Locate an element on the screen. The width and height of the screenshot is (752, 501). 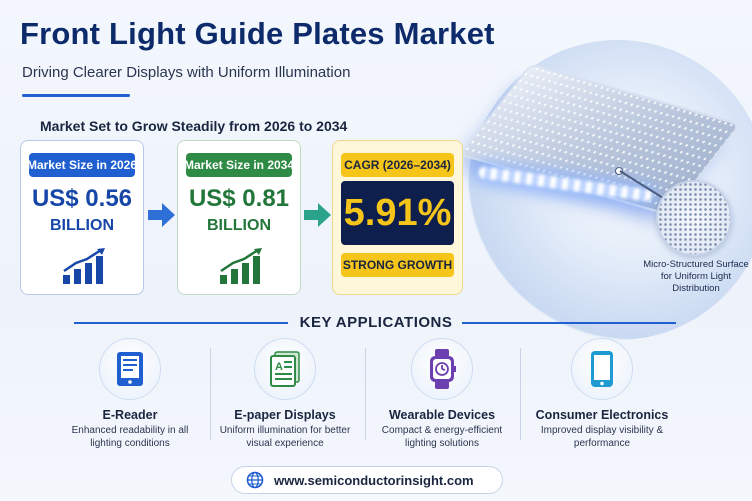
app-name: Consumer Electronics is located at coordinates (602, 415).